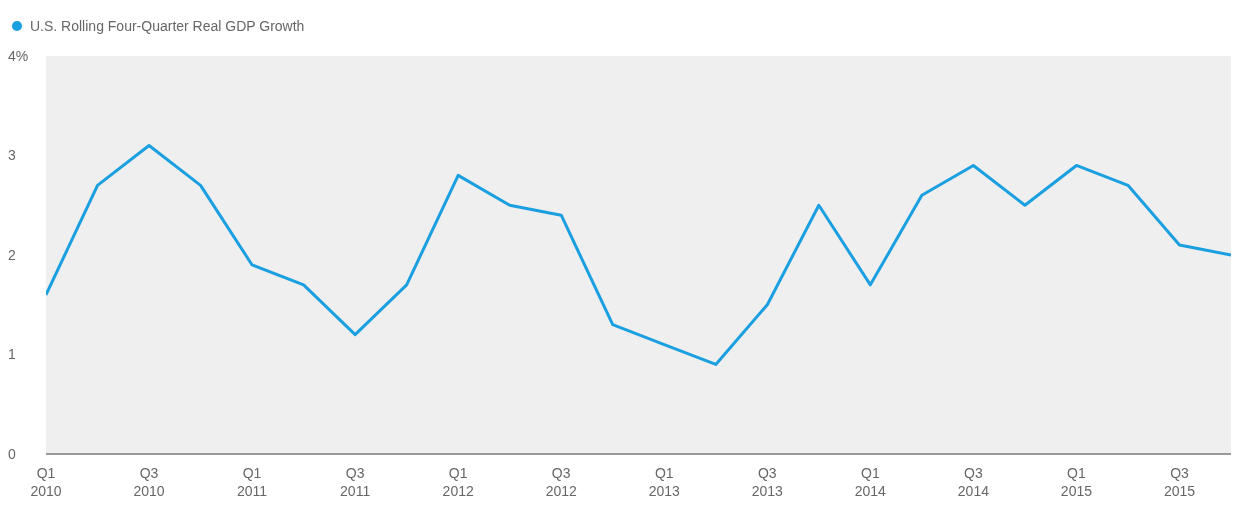  What do you see at coordinates (664, 482) in the screenshot?
I see `x-tick-label: Q1 2013` at bounding box center [664, 482].